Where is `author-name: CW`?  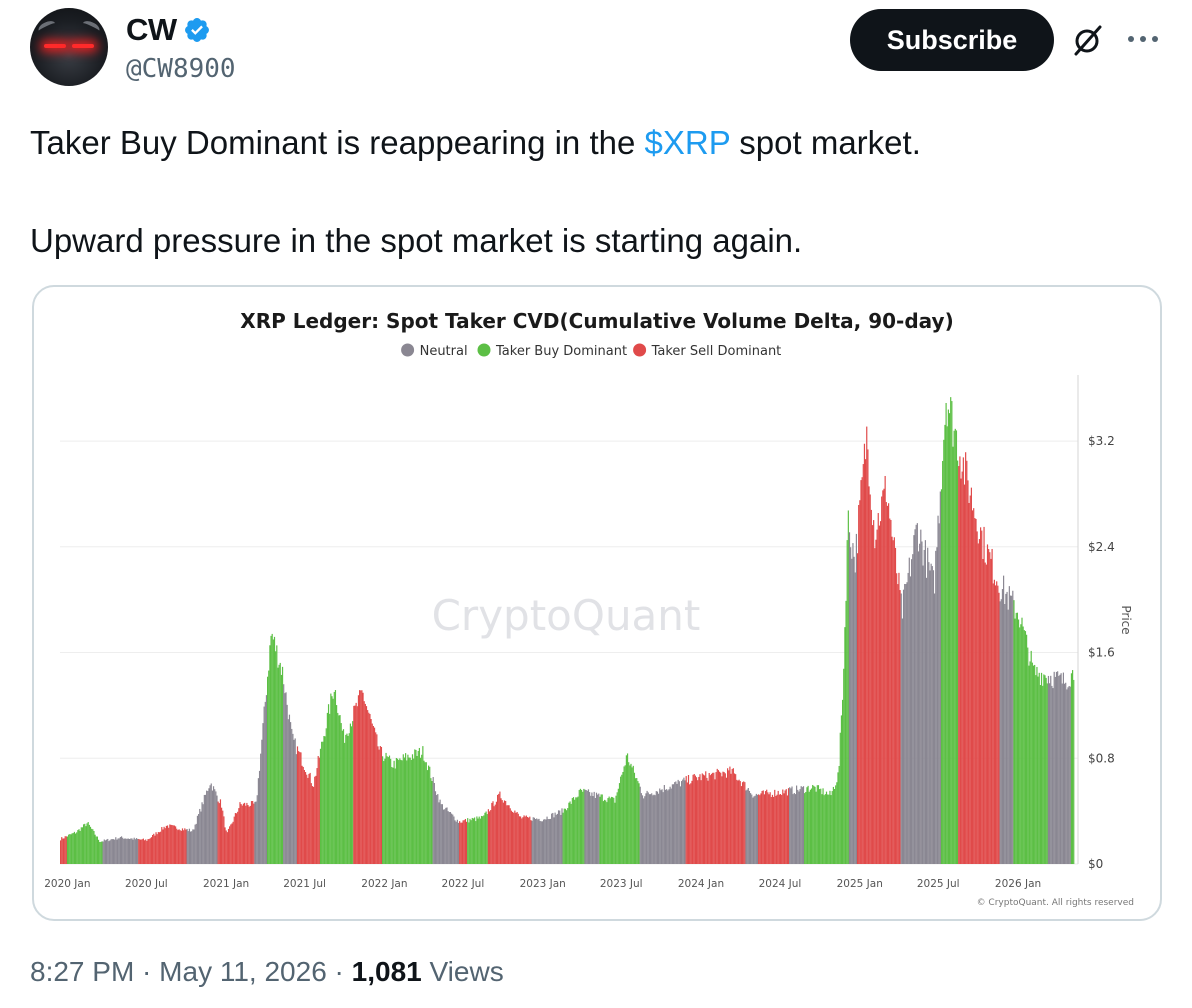
author-name: CW is located at coordinates (151, 29).